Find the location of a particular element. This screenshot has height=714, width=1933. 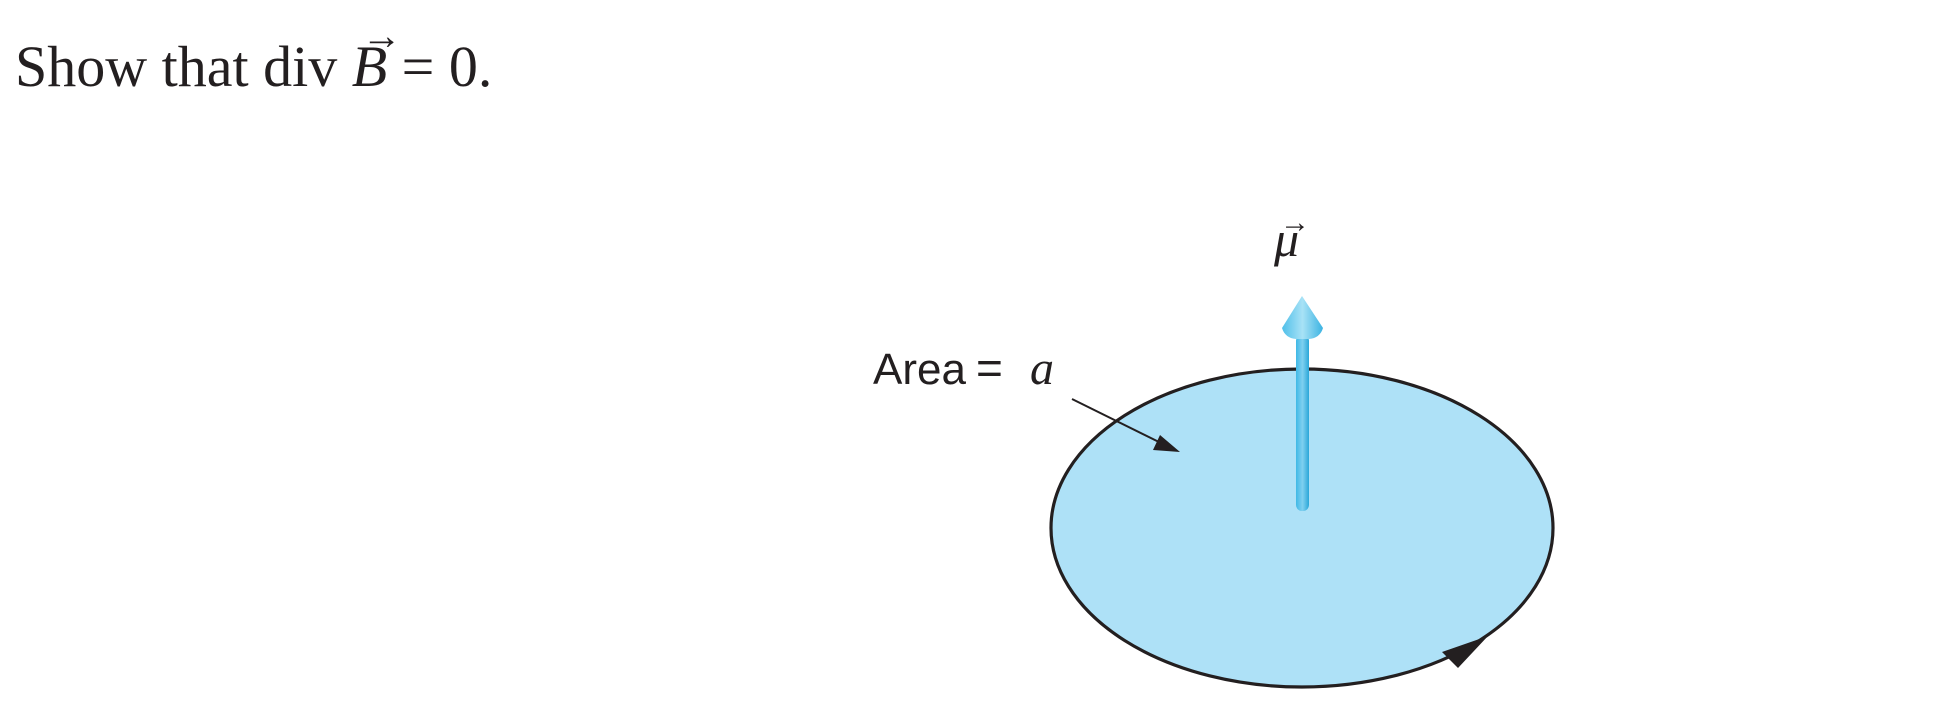

area-equals: = is located at coordinates (989, 368).